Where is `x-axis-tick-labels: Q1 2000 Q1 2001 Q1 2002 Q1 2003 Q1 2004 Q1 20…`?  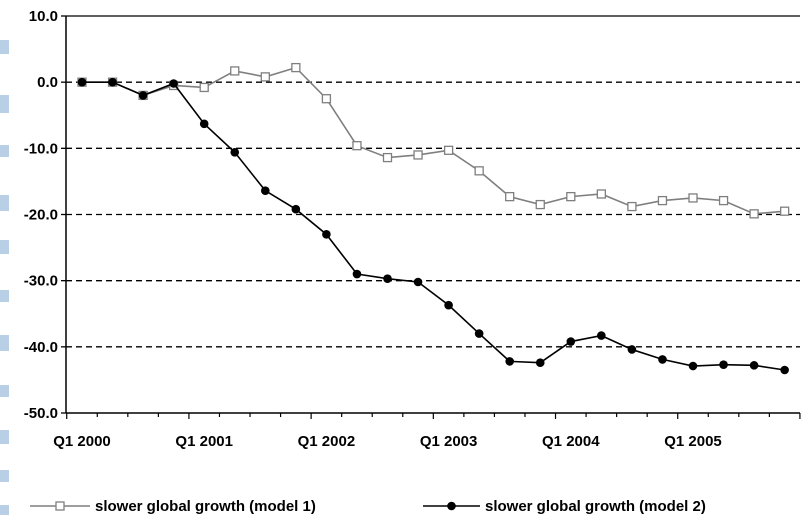
x-axis-tick-labels: Q1 2000 Q1 2001 Q1 2002 Q1 2003 Q1 2004 Q1 20… is located at coordinates (387, 441).